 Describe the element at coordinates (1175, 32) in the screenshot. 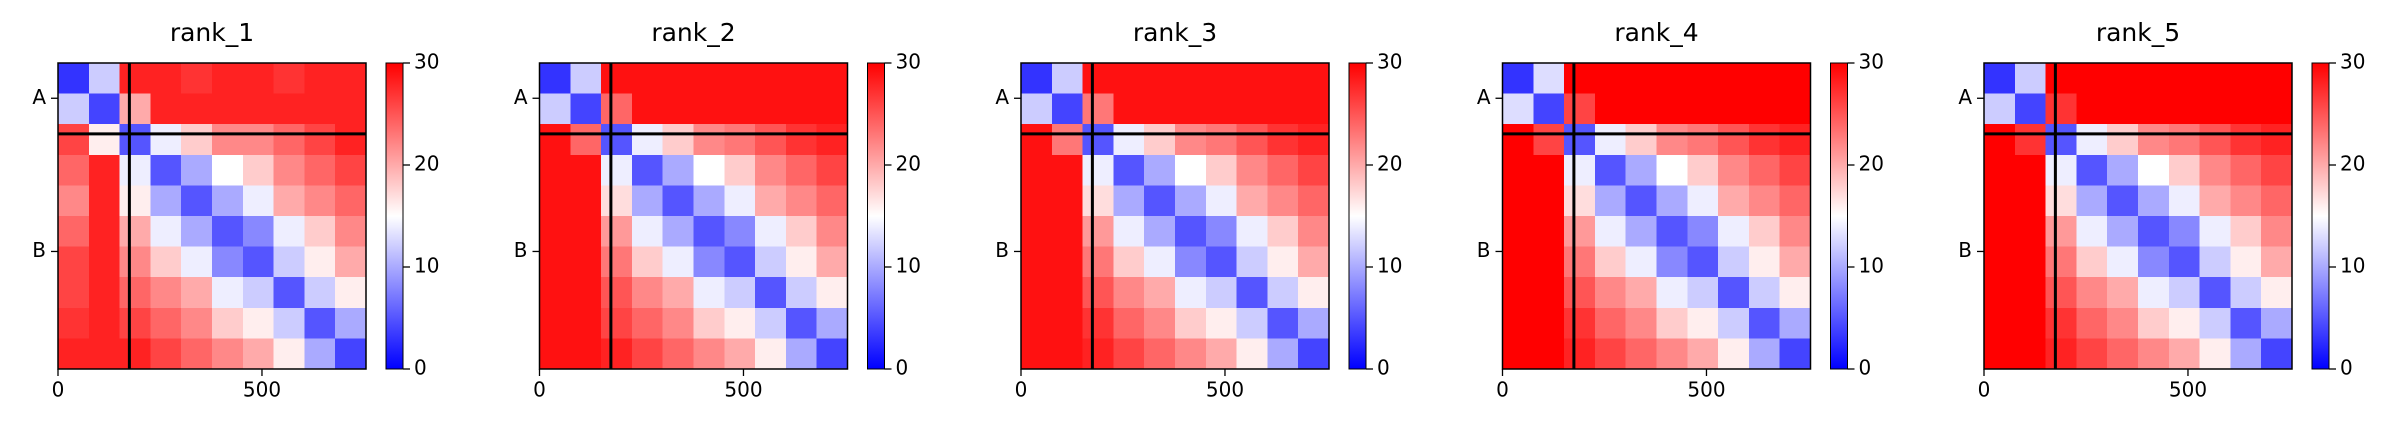

I see `panel-title: rank_3` at that location.